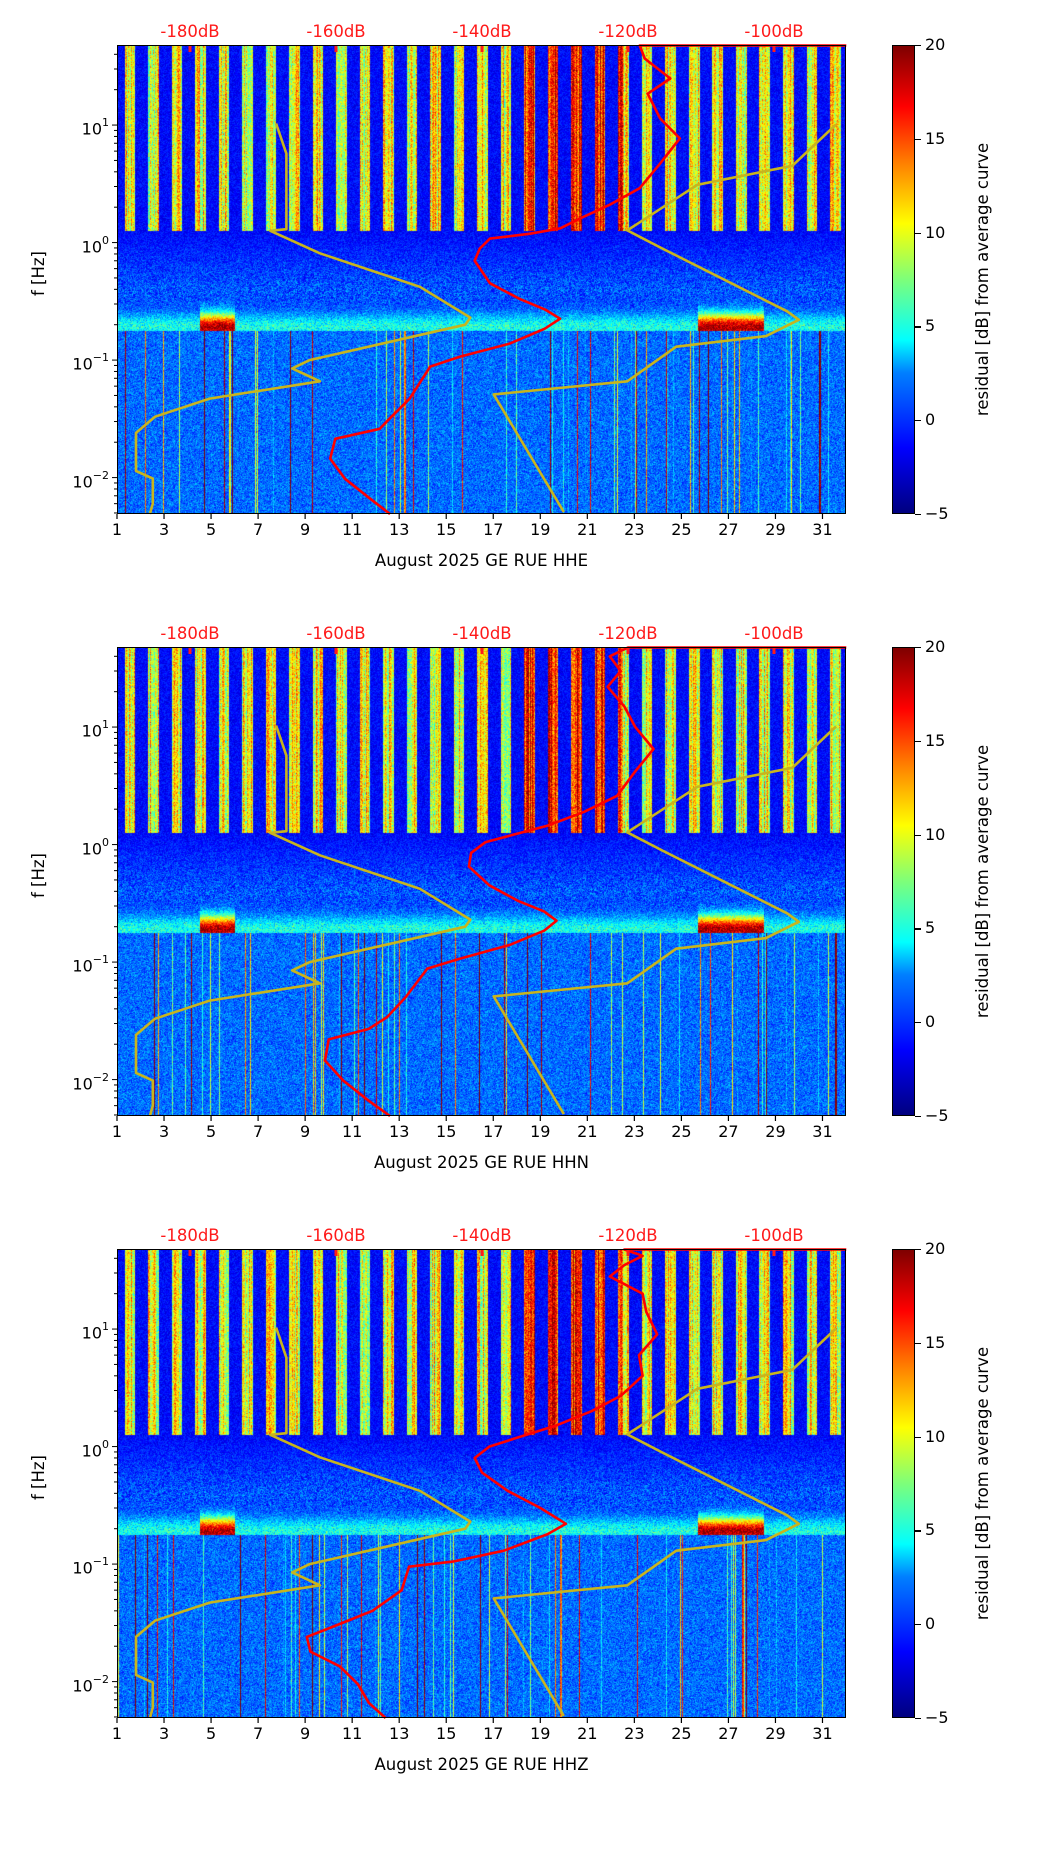 The height and width of the screenshot is (1851, 1052). I want to click on y-tick-label: 10−2, so click(79, 1081).